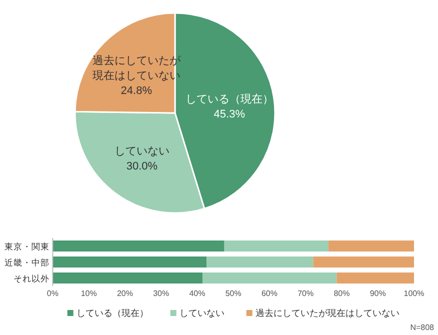 The width and height of the screenshot is (438, 335). Describe the element at coordinates (112, 313) in the screenshot. I see `legend-label: している（現在）` at that location.